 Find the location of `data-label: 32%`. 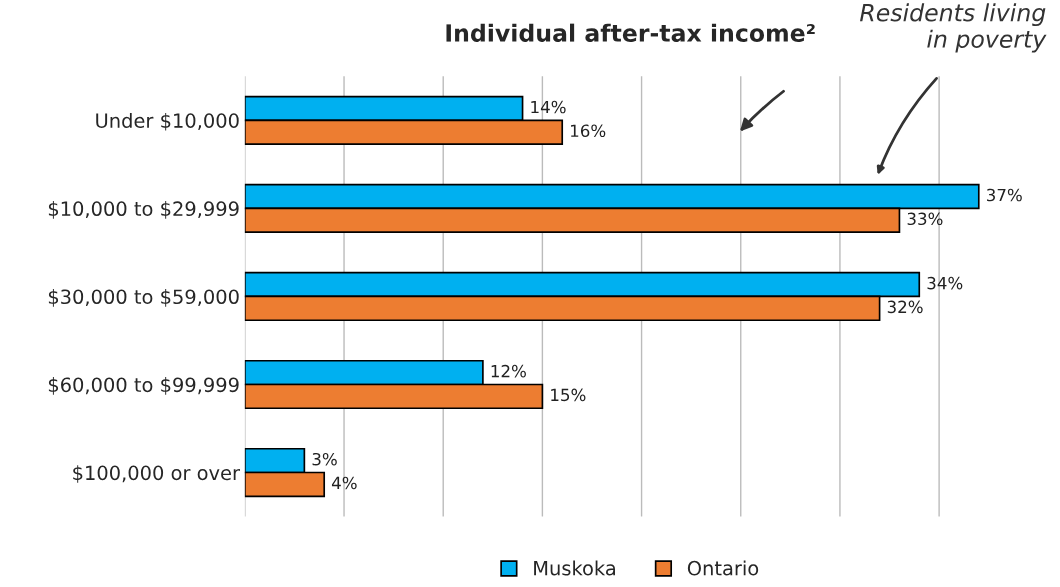

data-label: 32% is located at coordinates (905, 307).